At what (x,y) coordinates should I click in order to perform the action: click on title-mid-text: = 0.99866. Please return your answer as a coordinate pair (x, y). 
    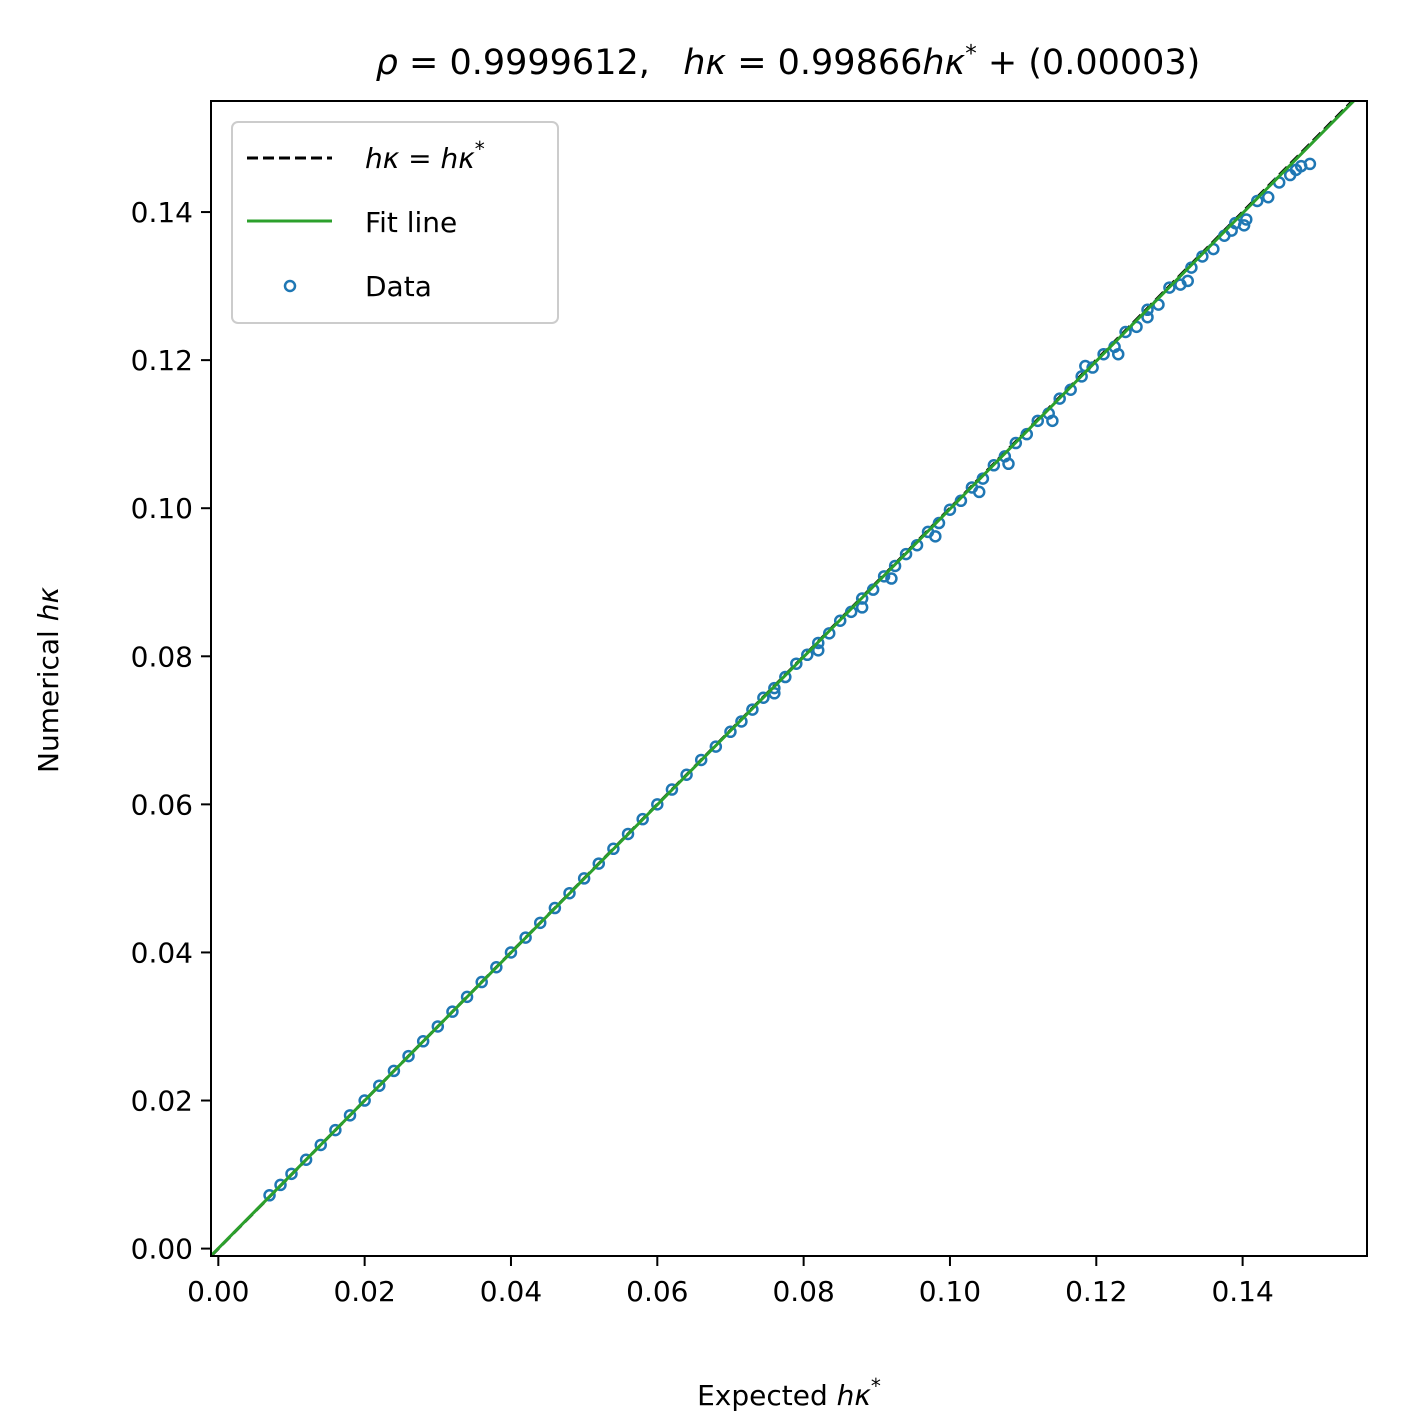
    Looking at the image, I should click on (824, 63).